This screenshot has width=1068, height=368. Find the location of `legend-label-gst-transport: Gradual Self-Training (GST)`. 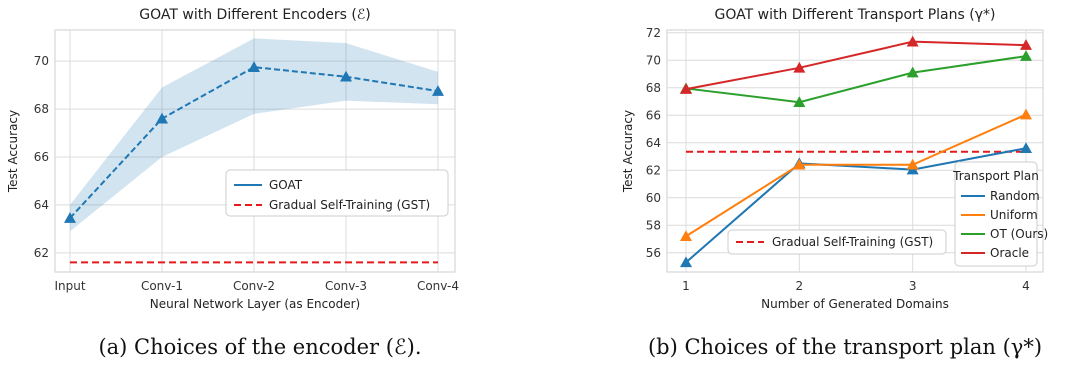

legend-label-gst-transport: Gradual Self-Training (GST) is located at coordinates (852, 242).